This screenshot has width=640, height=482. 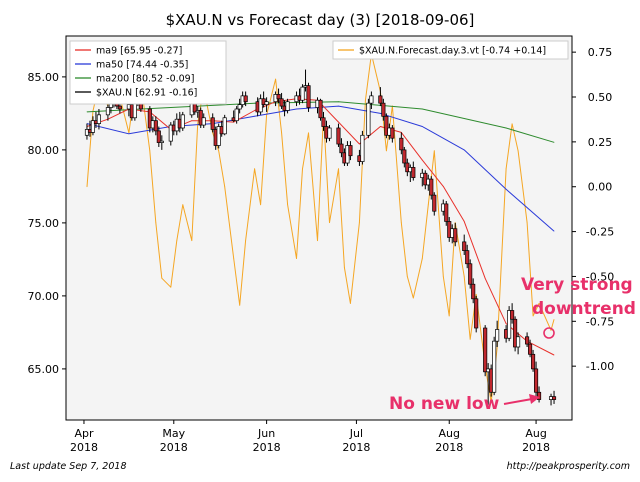 I want to click on annotation-very-strong: Very strong, so click(x=577, y=285).